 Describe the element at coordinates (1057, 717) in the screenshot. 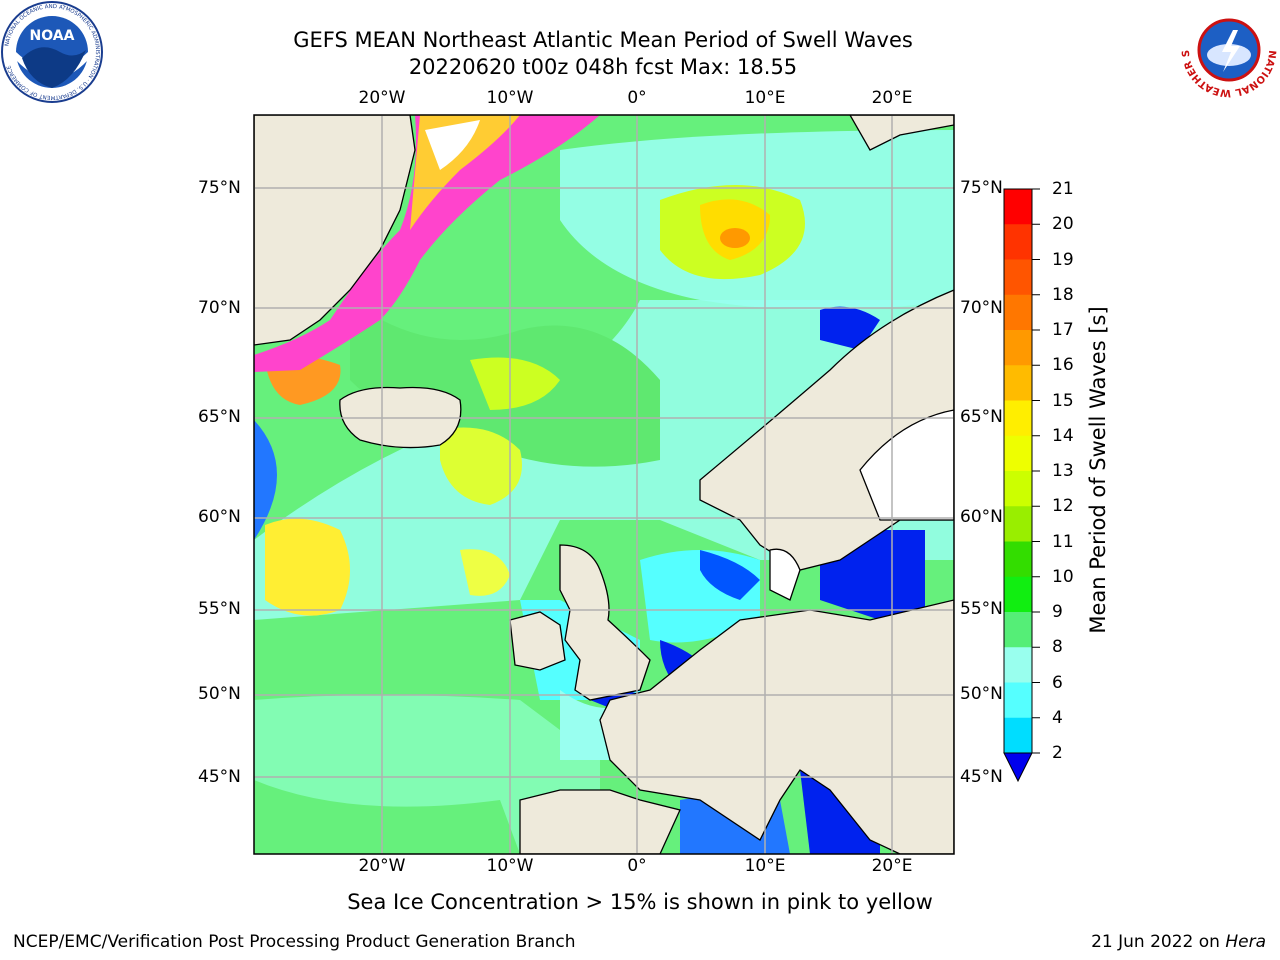

I see `colorbar-tick-label: 4` at that location.